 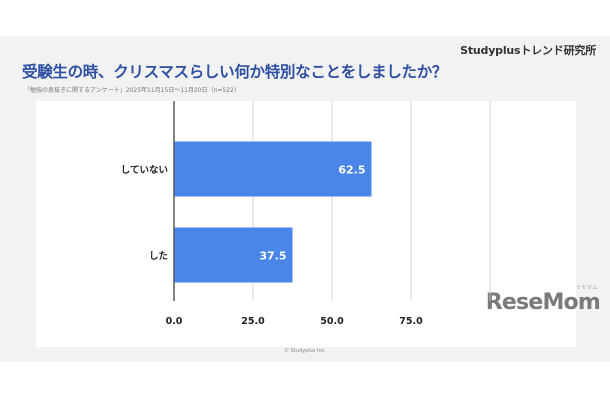 What do you see at coordinates (253, 321) in the screenshot?
I see `x-tick-label: 25.0` at bounding box center [253, 321].